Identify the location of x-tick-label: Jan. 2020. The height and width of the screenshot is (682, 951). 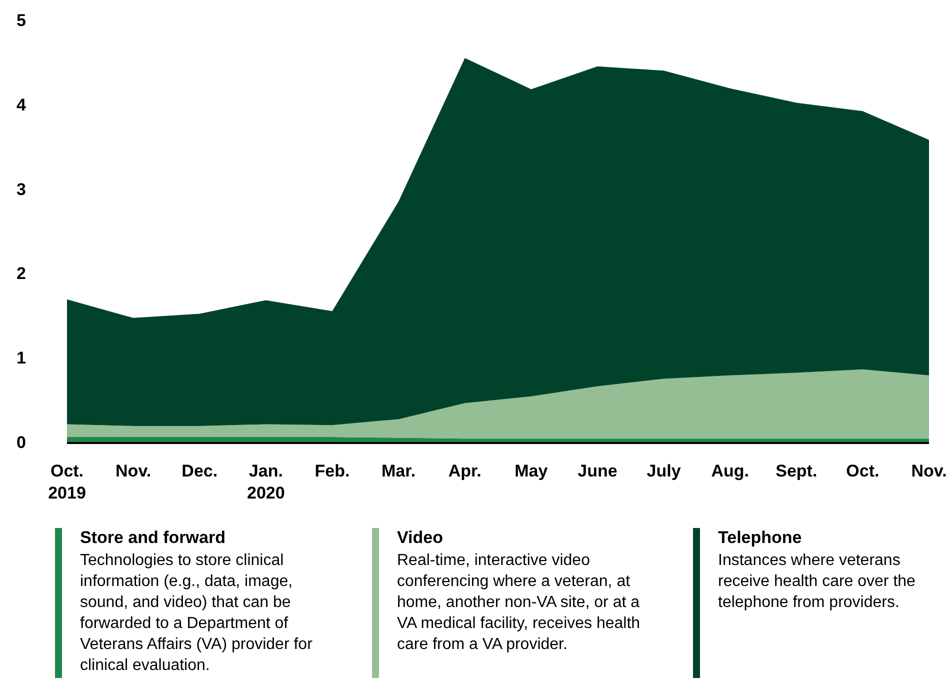
(266, 481).